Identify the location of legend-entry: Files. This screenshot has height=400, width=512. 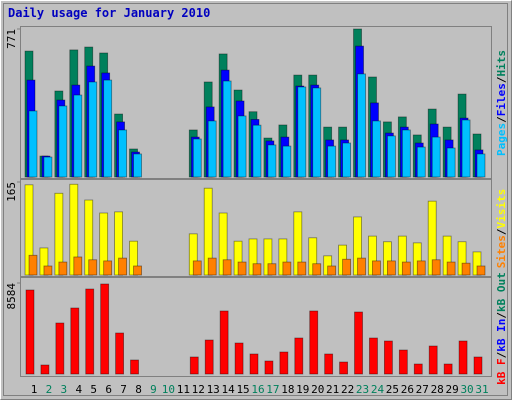
(501, 99).